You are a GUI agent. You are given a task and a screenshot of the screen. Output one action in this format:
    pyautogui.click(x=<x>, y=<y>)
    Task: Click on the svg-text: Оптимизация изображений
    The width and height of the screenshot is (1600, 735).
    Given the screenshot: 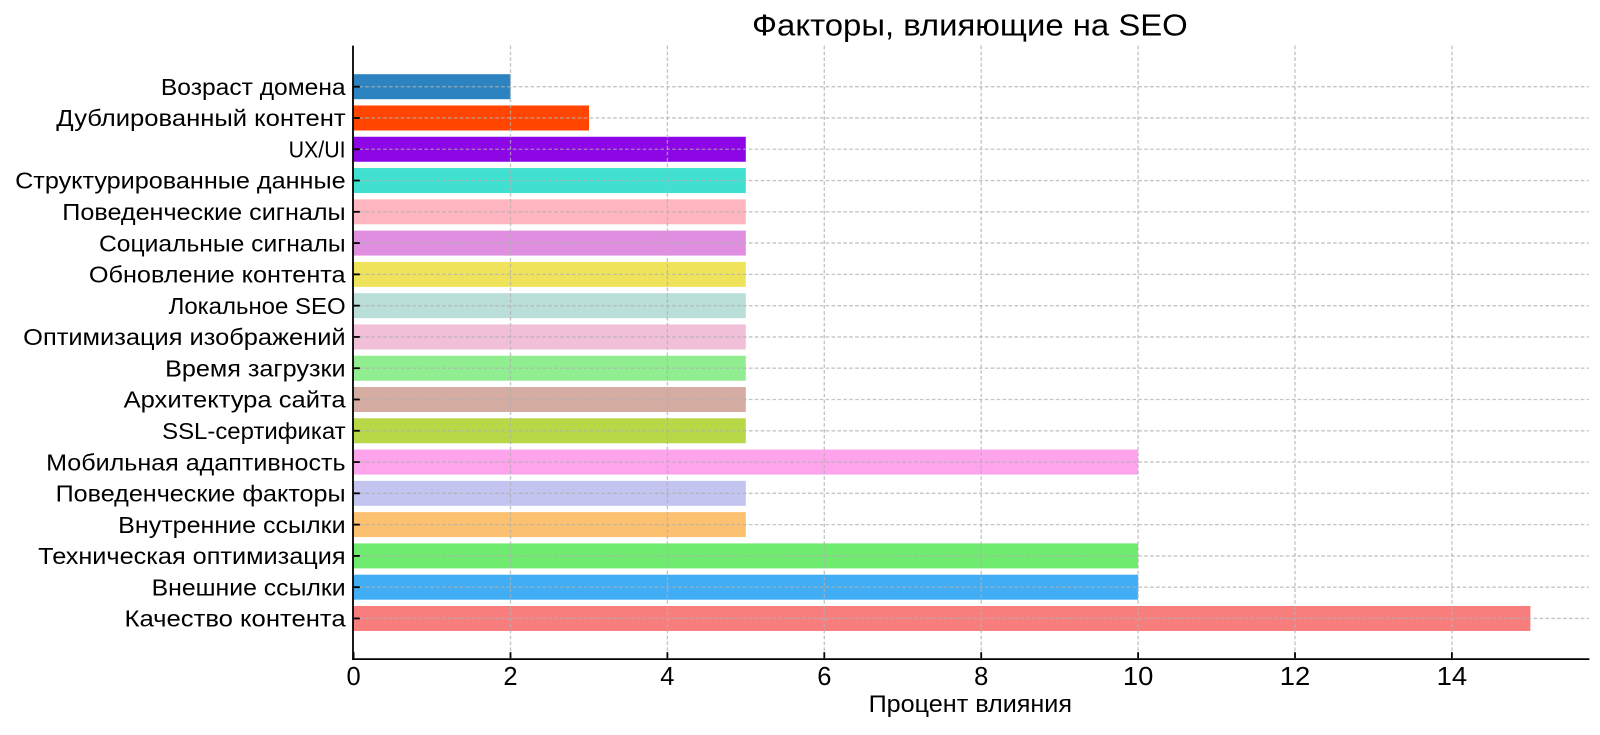 What is the action you would take?
    pyautogui.click(x=184, y=337)
    